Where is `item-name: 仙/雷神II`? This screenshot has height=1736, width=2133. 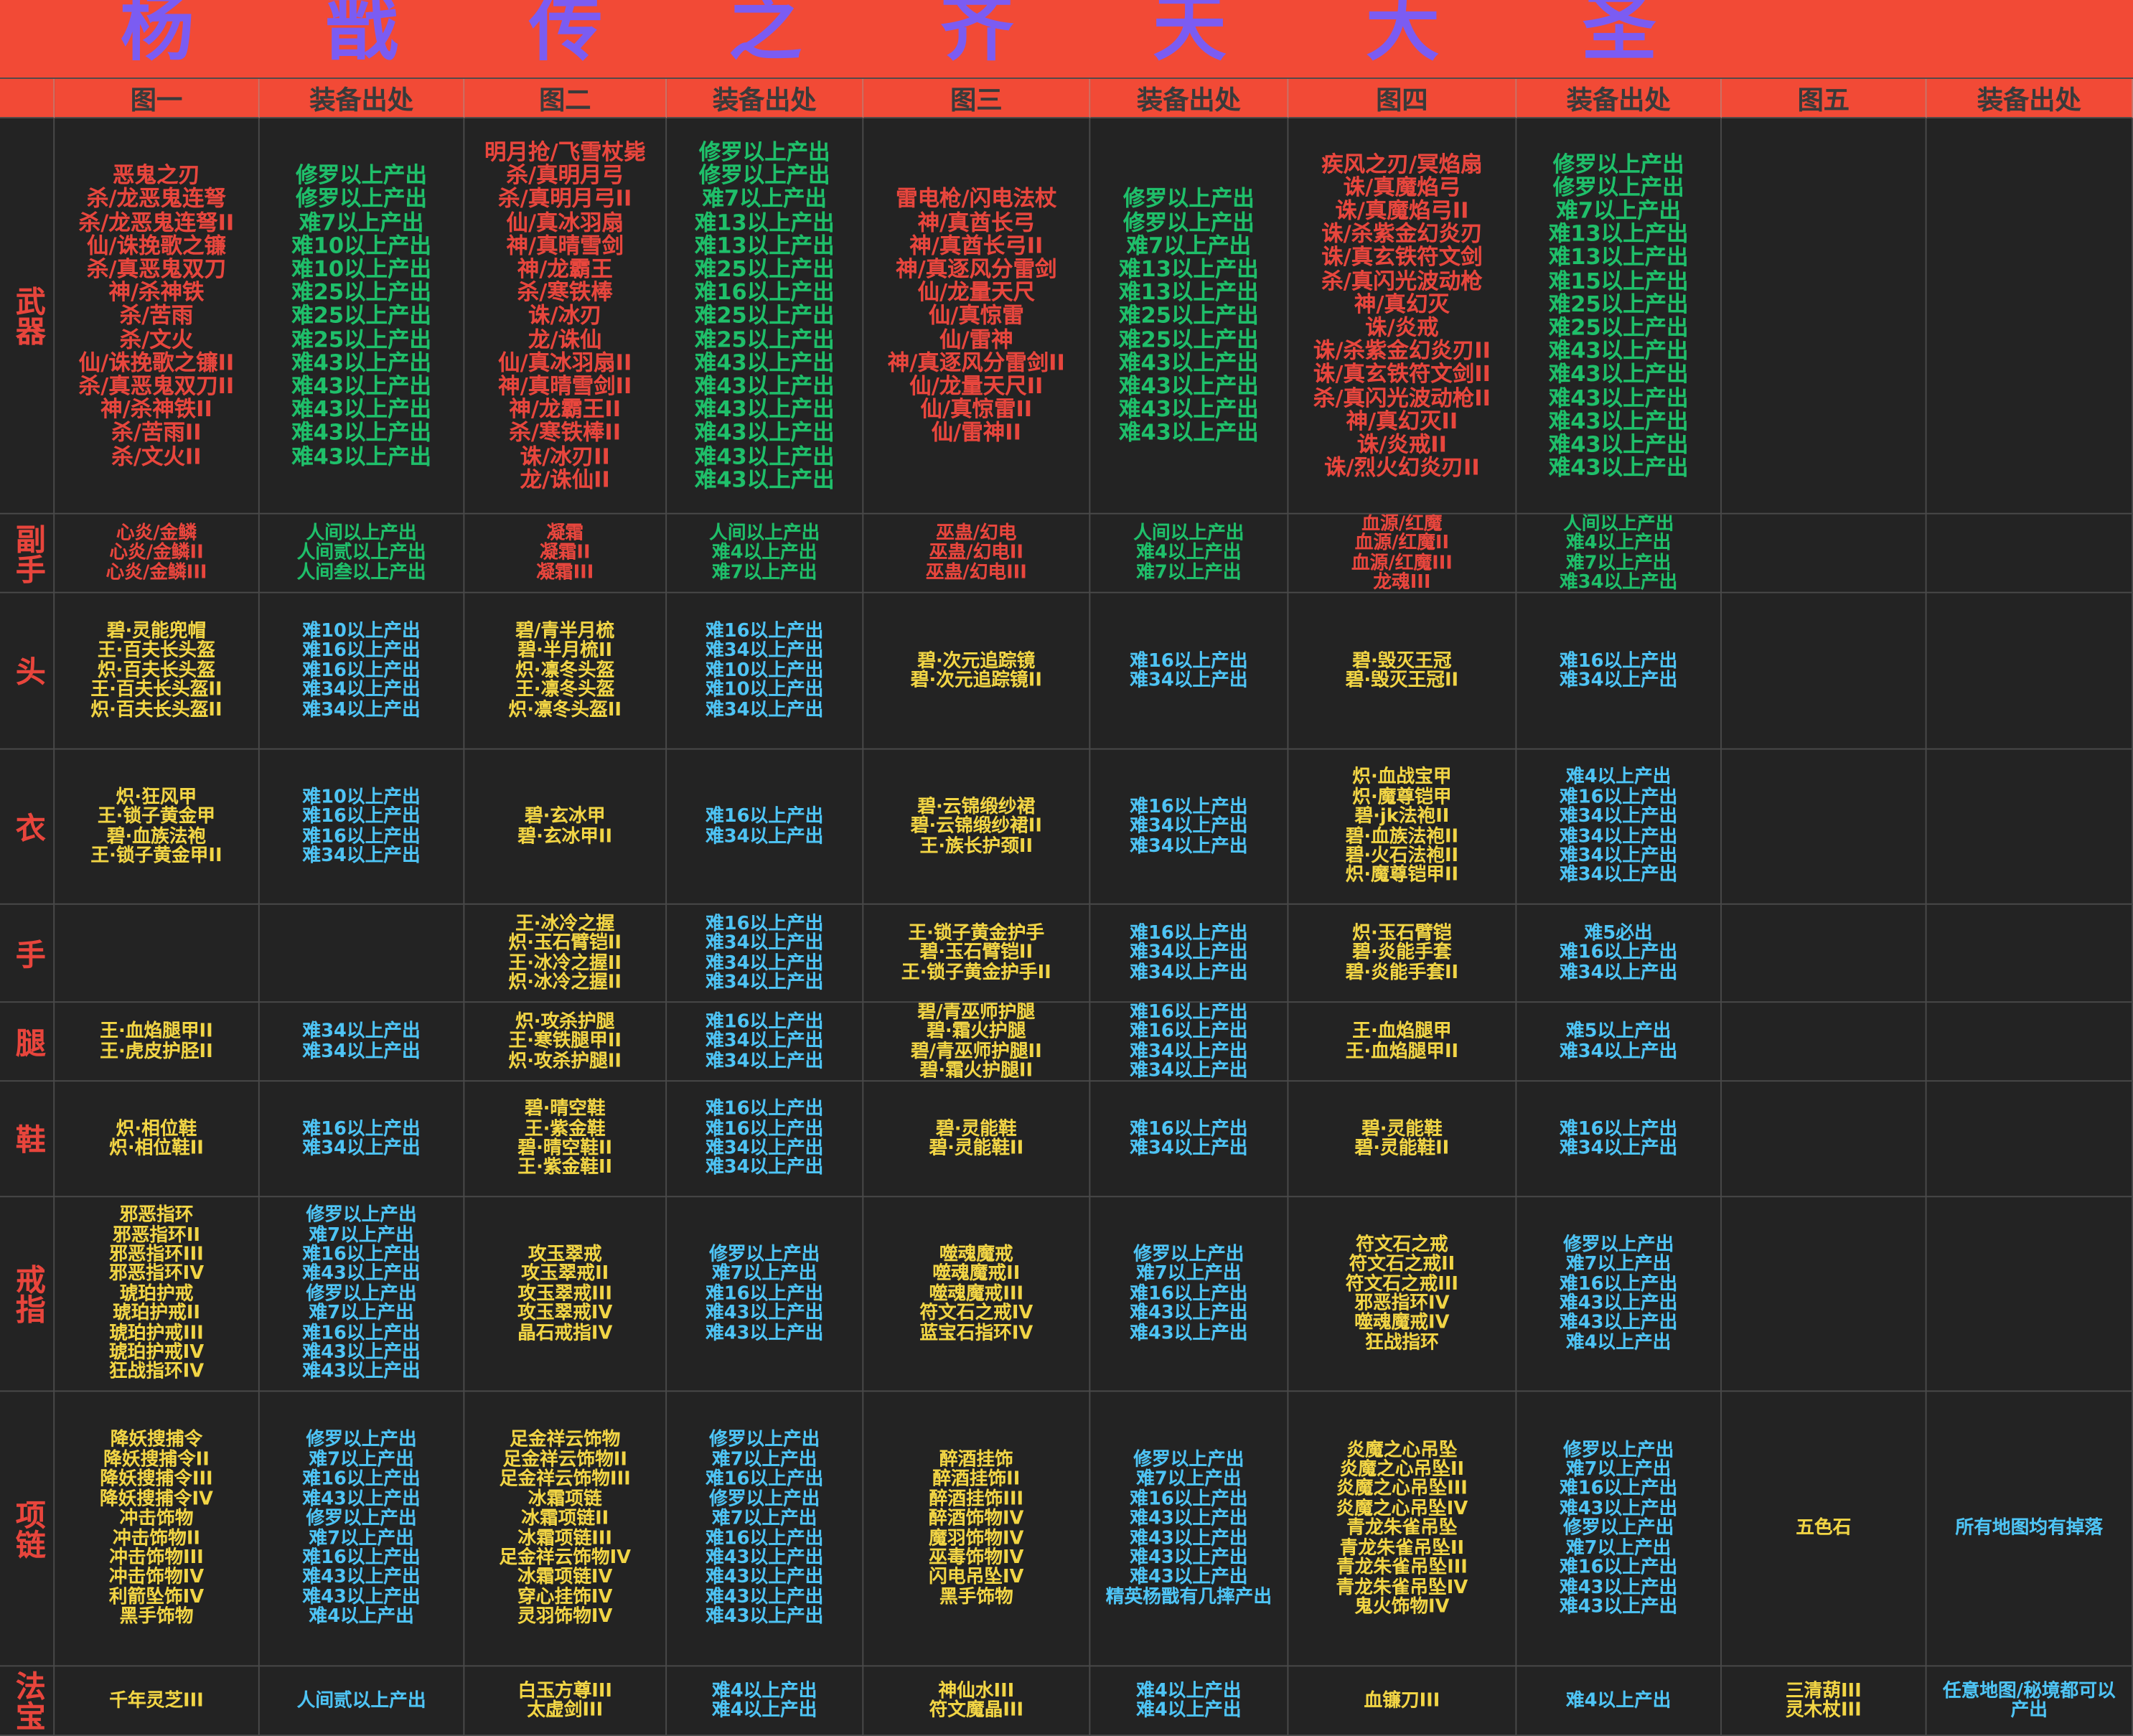 item-name: 仙/雷神II is located at coordinates (976, 432).